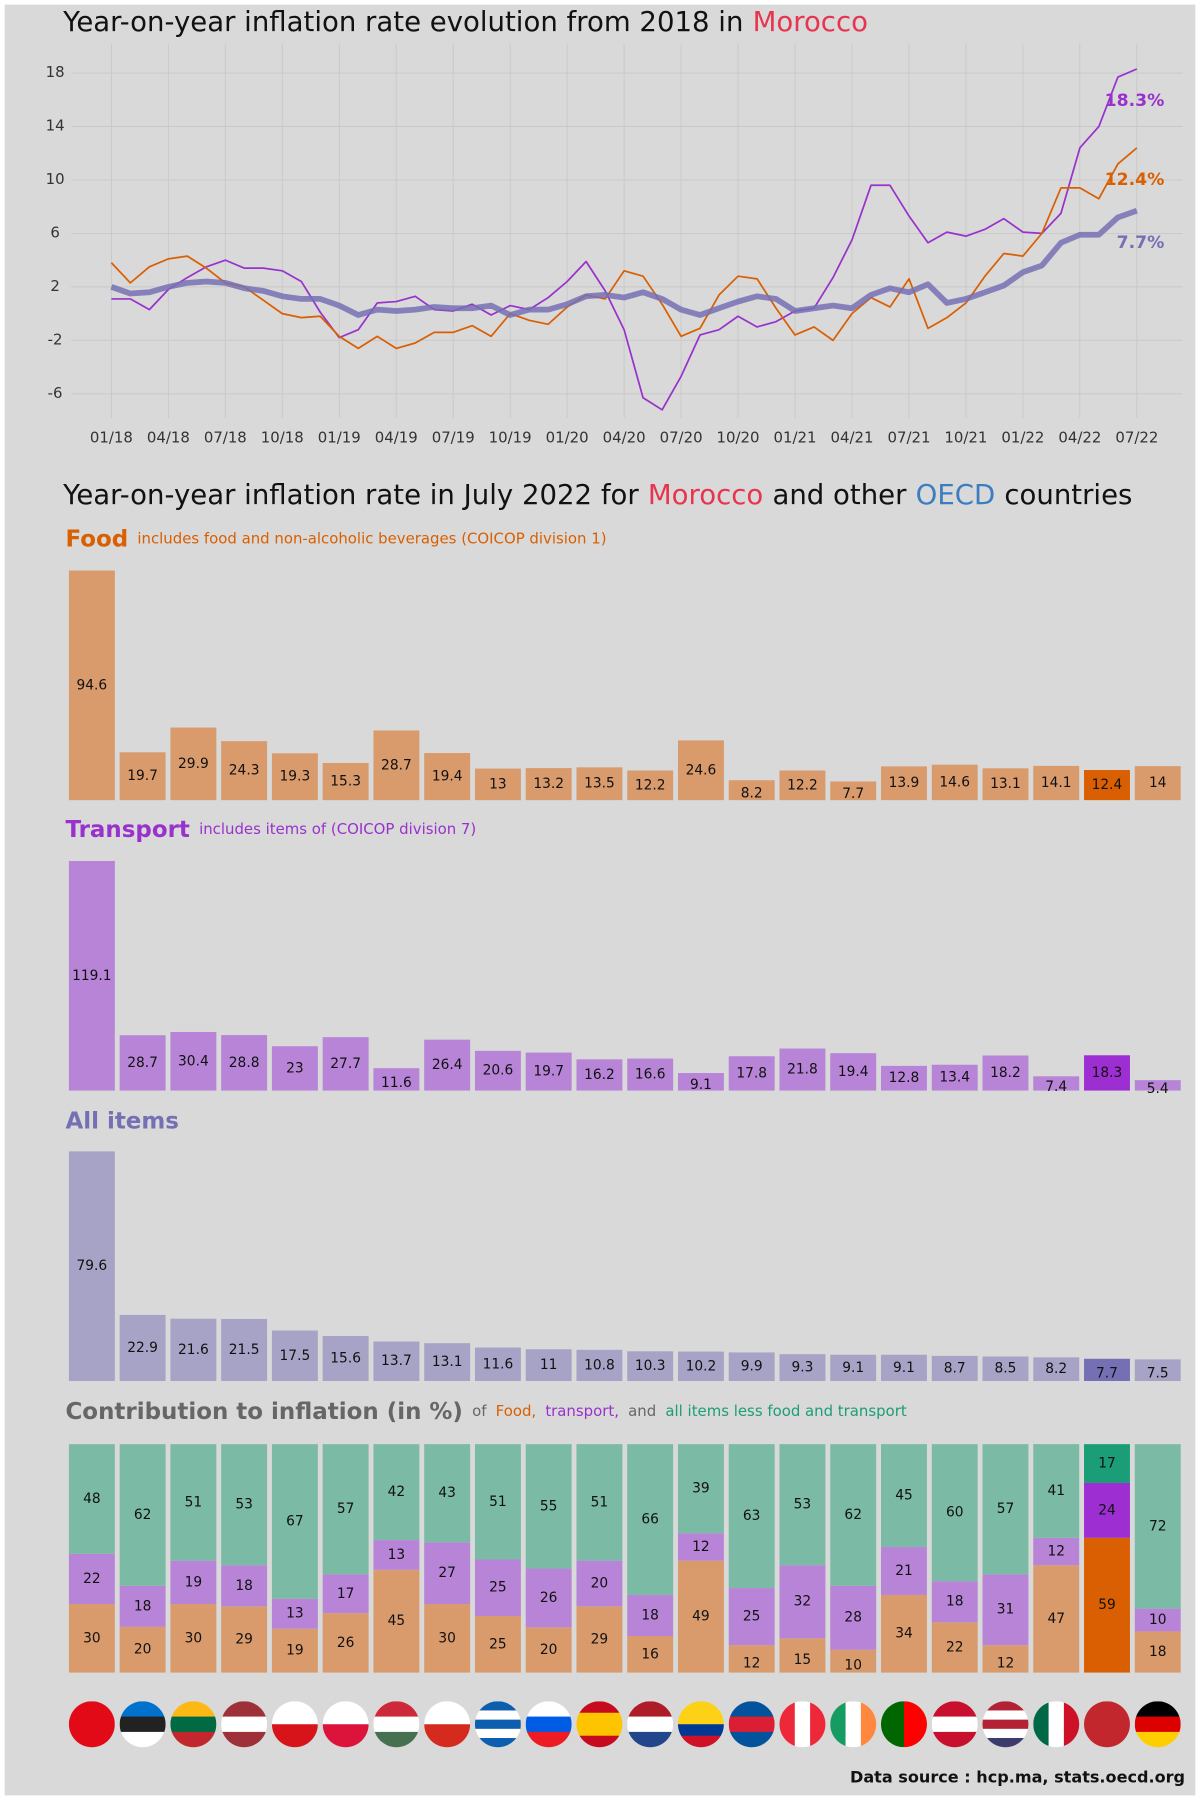  Describe the element at coordinates (955, 1513) in the screenshot. I see `value-label: 60` at that location.